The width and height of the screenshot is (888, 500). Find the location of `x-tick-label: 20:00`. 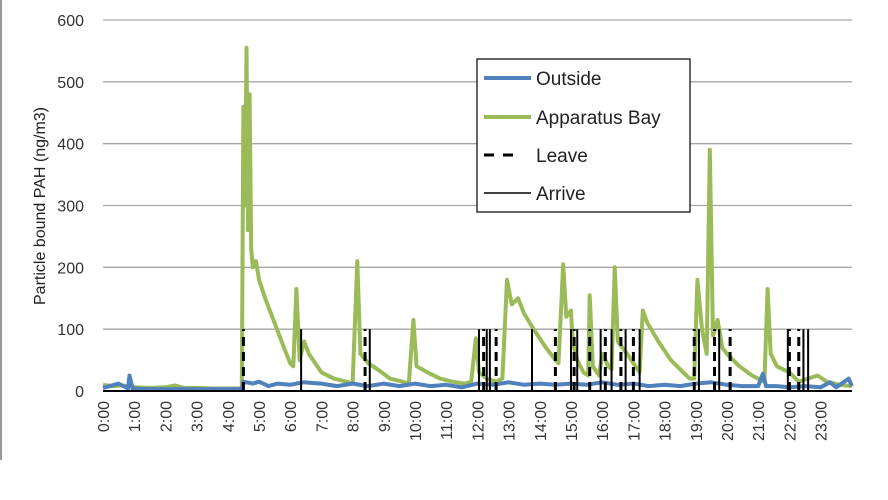

x-tick-label: 20:00 is located at coordinates (728, 421).